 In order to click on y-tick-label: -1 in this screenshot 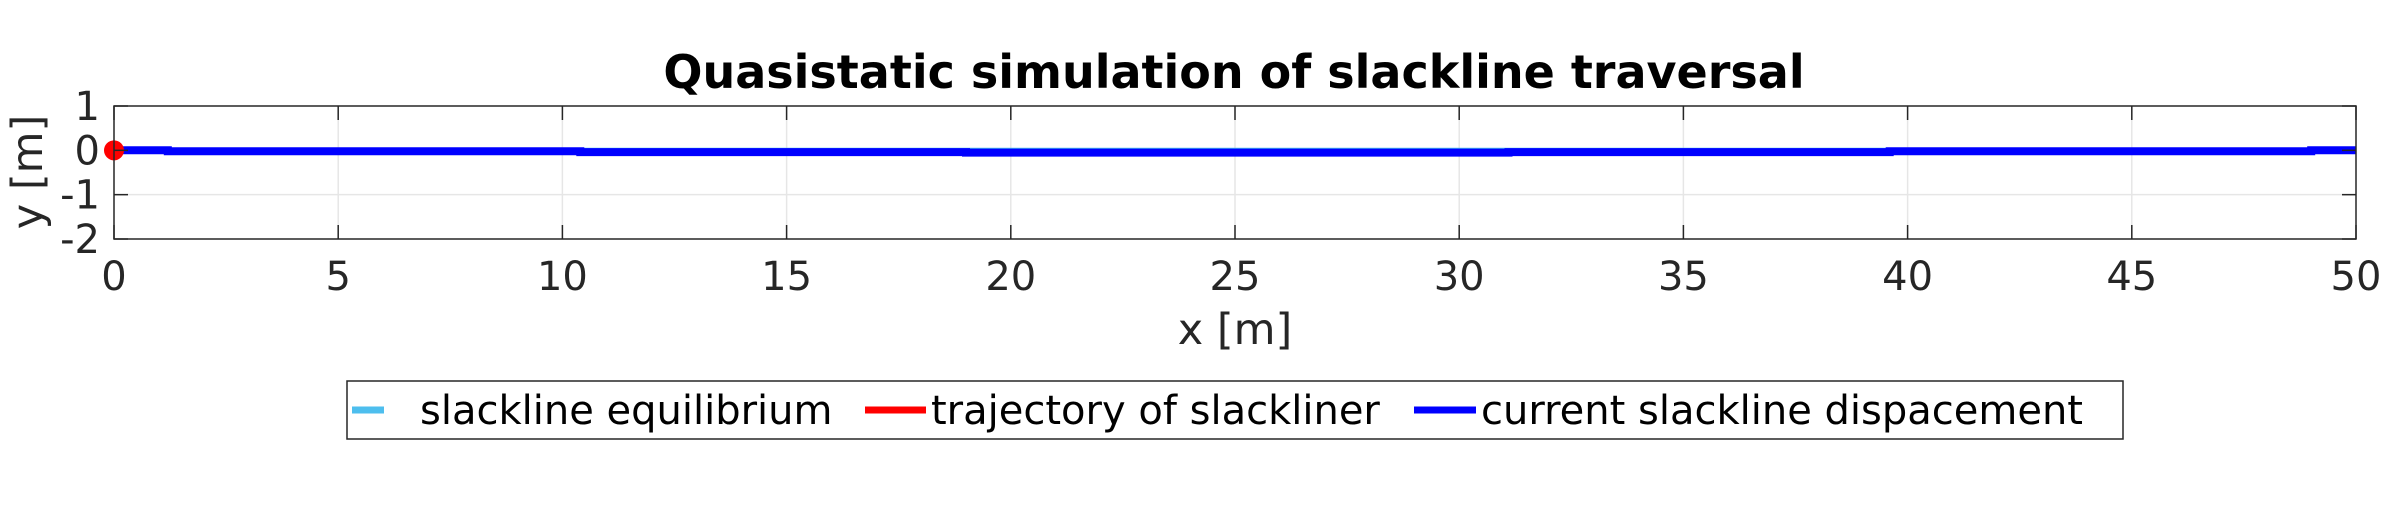, I will do `click(80, 196)`.